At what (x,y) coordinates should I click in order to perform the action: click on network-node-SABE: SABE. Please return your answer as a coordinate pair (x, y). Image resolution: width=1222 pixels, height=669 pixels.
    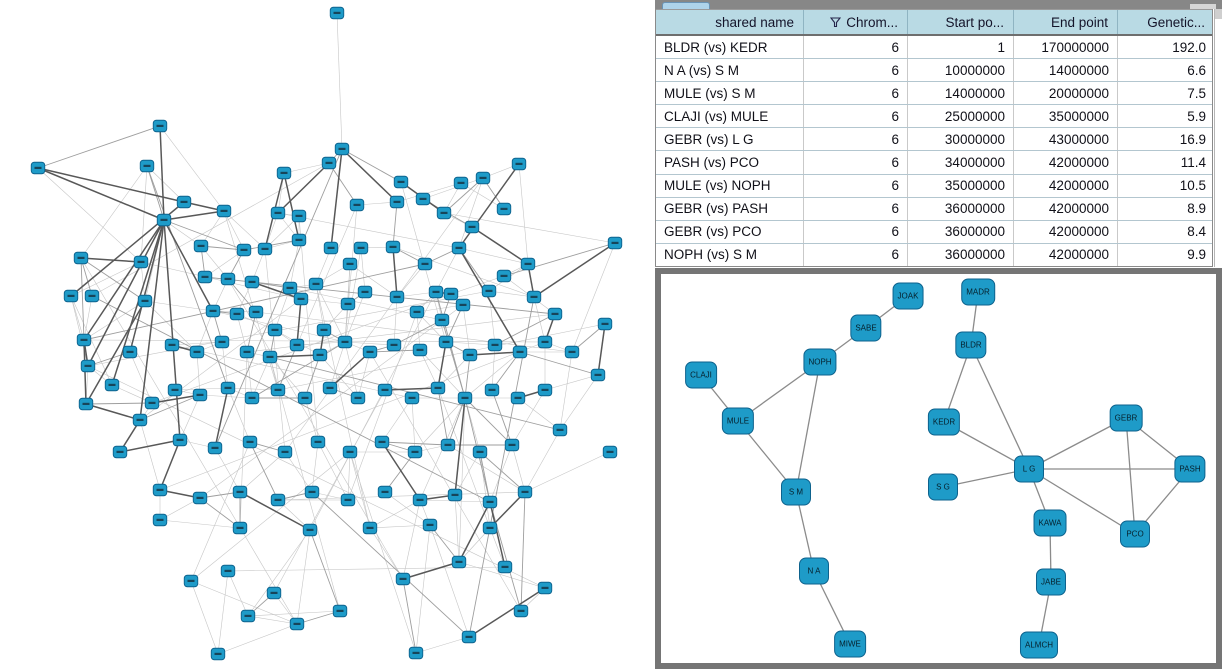
    Looking at the image, I should click on (866, 328).